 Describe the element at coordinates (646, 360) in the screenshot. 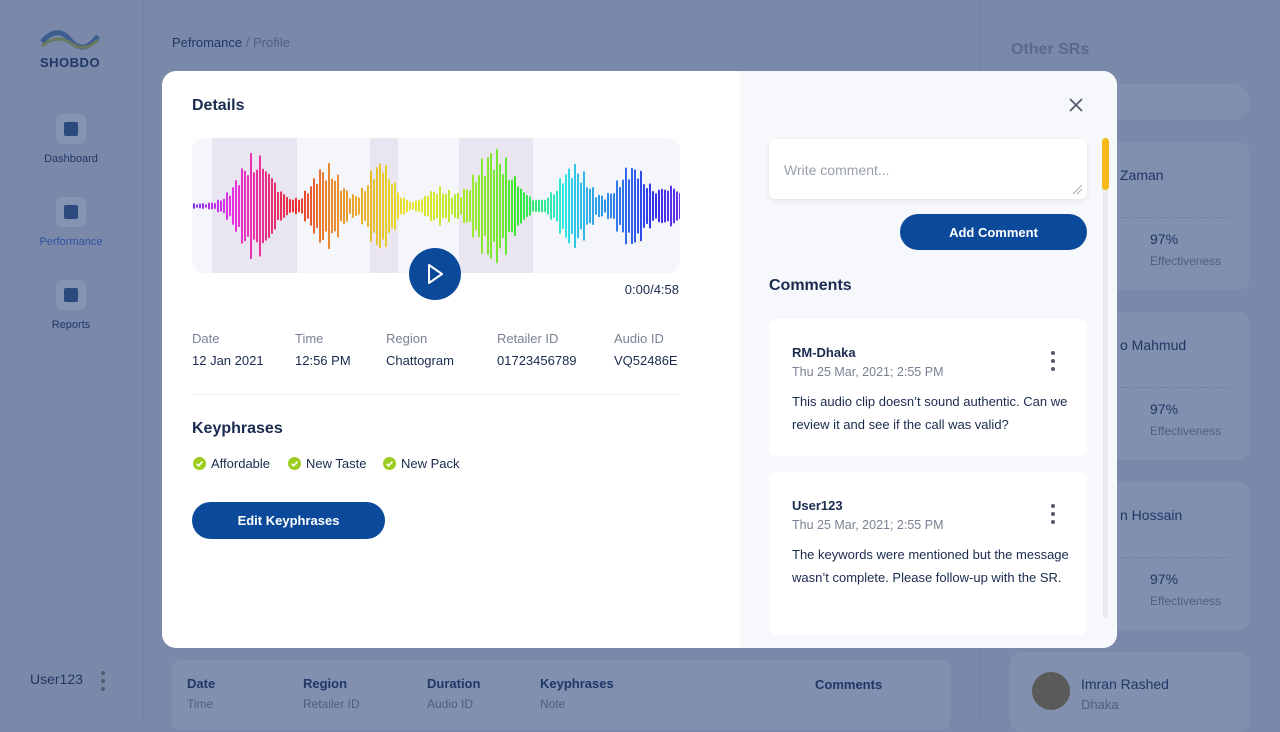

I see `field-value: VQ52486E` at that location.